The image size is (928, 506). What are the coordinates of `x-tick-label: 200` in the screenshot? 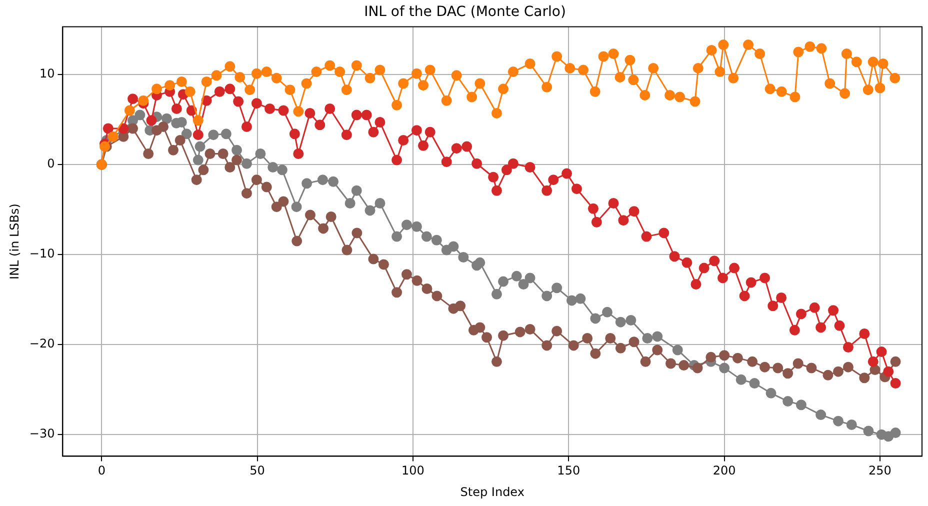 It's located at (724, 471).